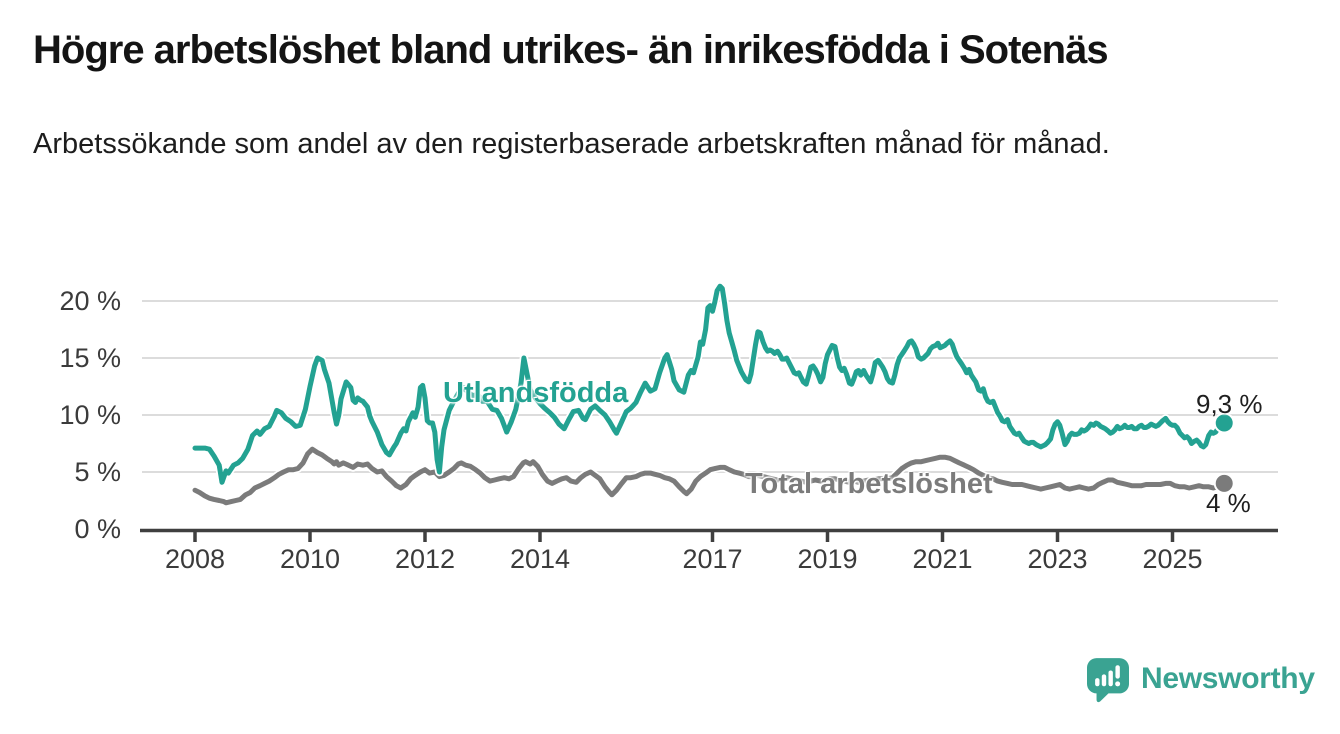 The height and width of the screenshot is (734, 1340). What do you see at coordinates (90, 301) in the screenshot?
I see `y-axis-label: 20 %` at bounding box center [90, 301].